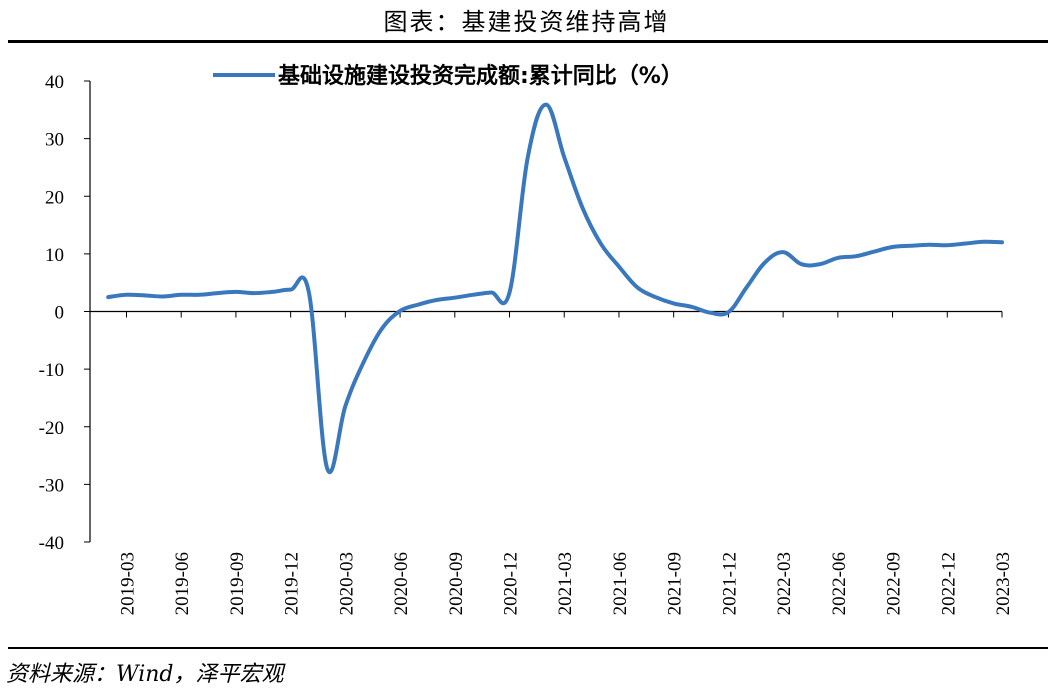 The height and width of the screenshot is (694, 1053). I want to click on x-tick-label: 2020-03, so click(346, 583).